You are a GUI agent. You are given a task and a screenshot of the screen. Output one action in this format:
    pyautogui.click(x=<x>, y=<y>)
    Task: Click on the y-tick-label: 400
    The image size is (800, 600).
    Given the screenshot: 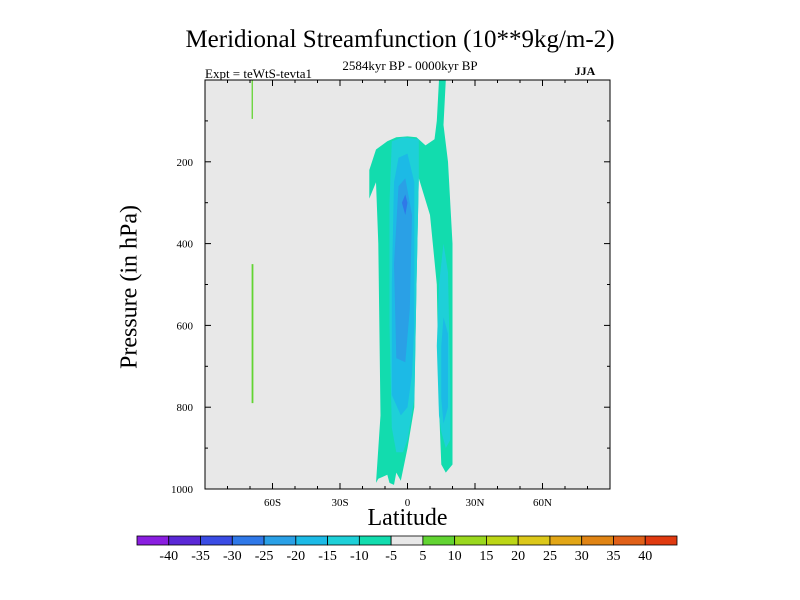 What is the action you would take?
    pyautogui.click(x=185, y=245)
    